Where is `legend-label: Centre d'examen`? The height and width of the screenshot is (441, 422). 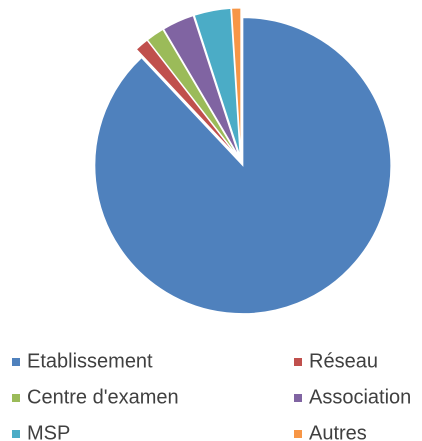
legend-label: Centre d'examen is located at coordinates (103, 397).